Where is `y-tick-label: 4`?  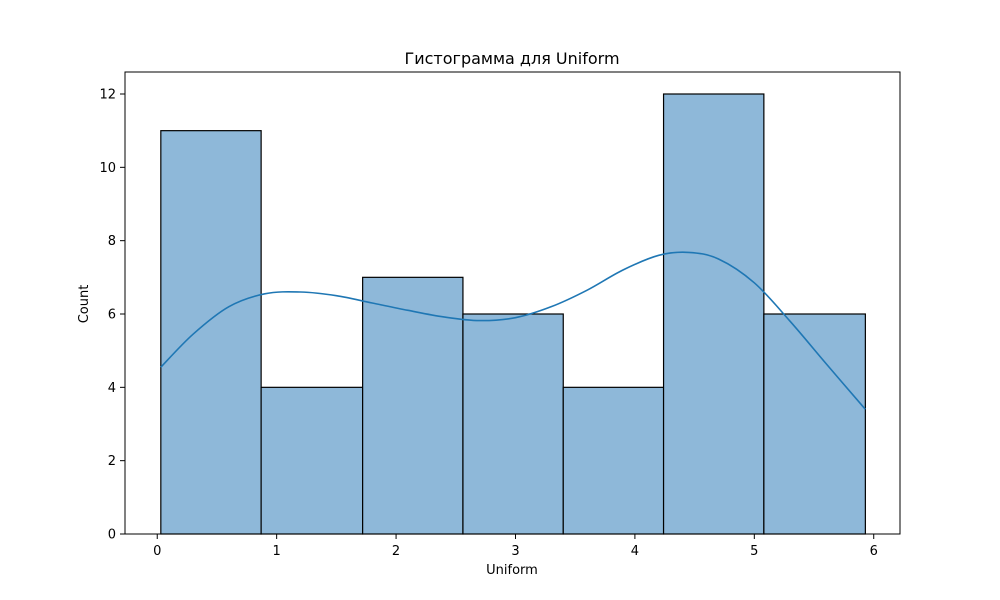
y-tick-label: 4 is located at coordinates (112, 388).